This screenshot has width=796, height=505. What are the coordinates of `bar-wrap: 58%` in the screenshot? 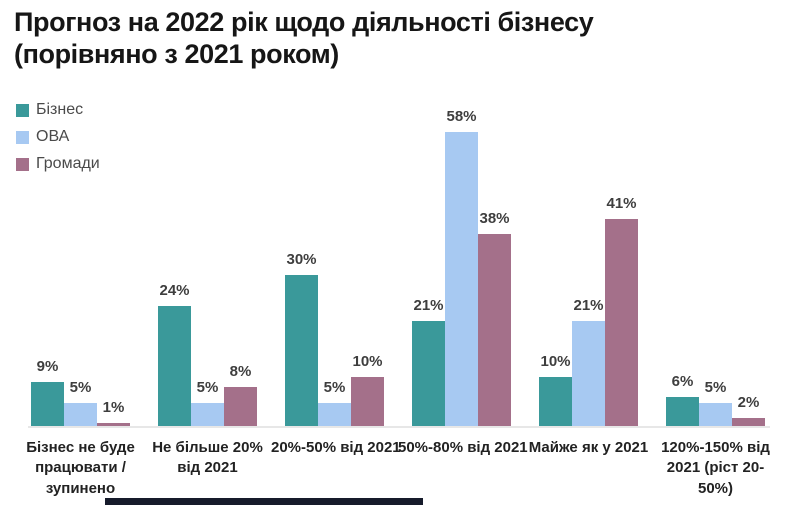 It's located at (461, 268).